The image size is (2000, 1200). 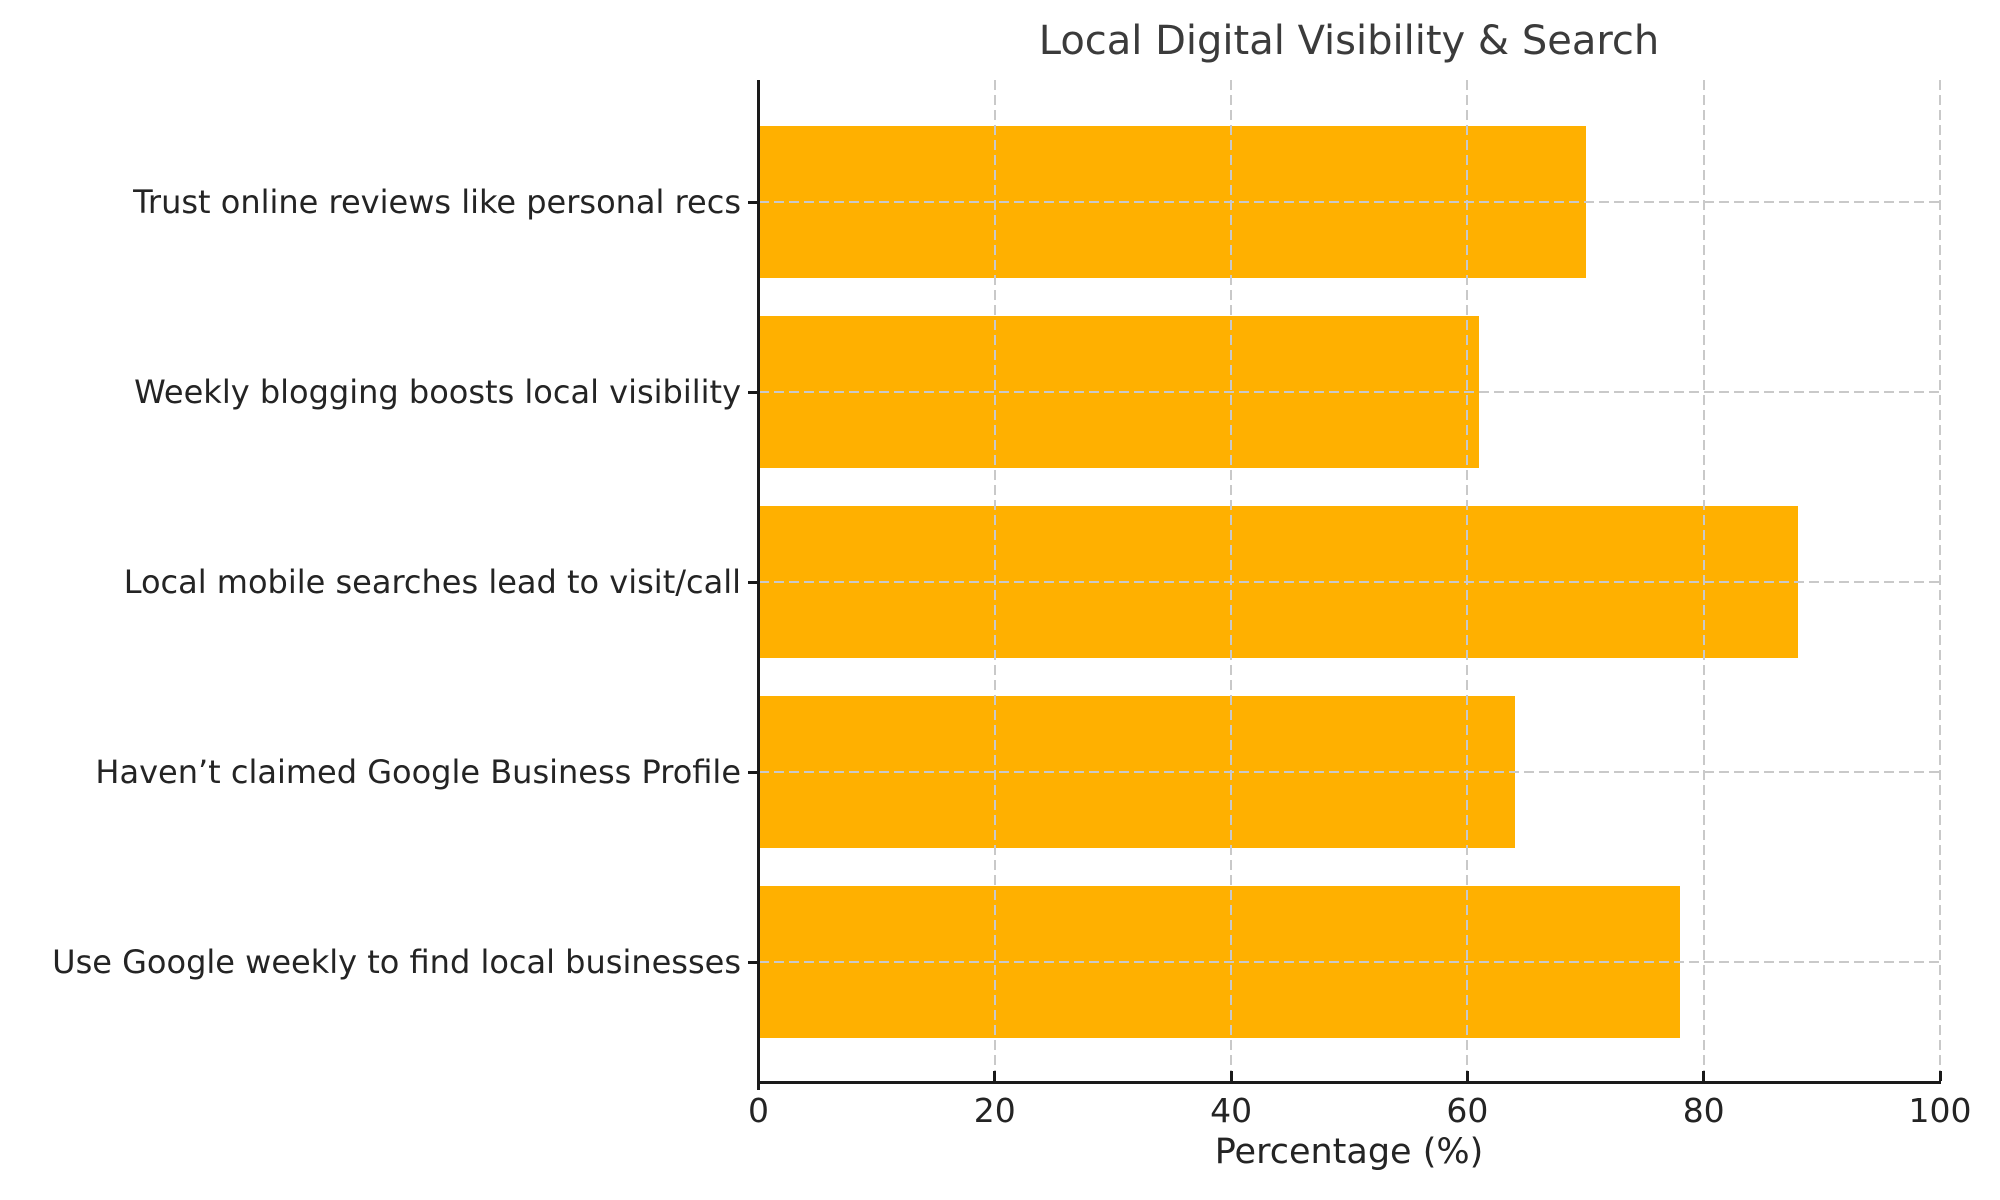 I want to click on bottom-spine, so click(x=1349, y=1082).